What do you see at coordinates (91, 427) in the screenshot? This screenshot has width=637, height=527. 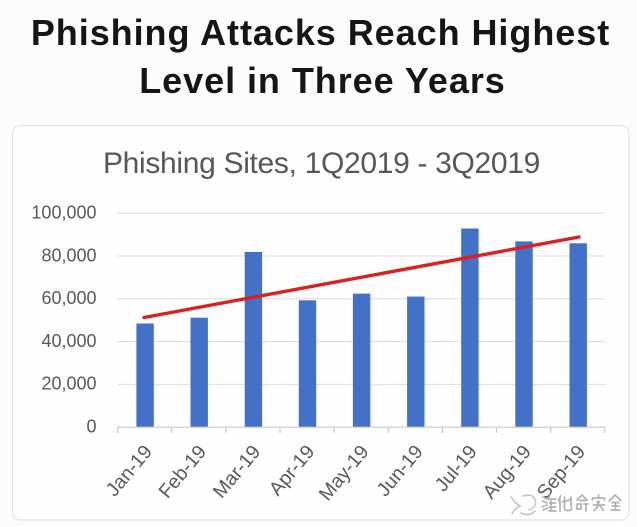 I see `svg-text: 0` at bounding box center [91, 427].